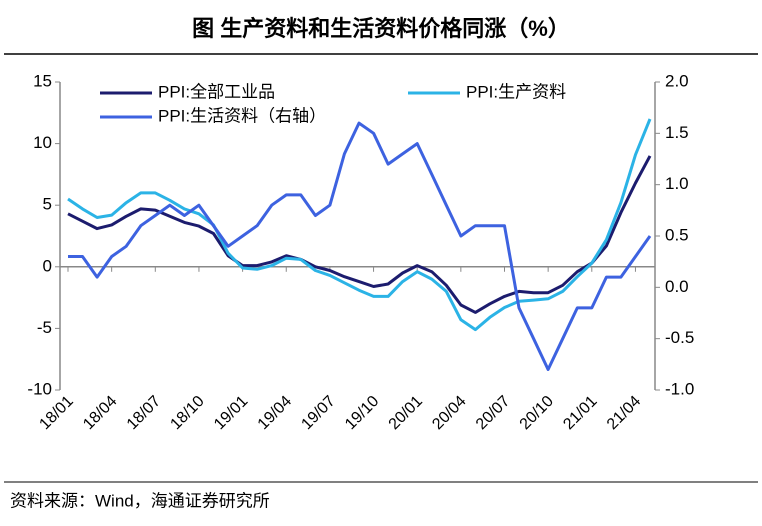 This screenshot has height=526, width=762. I want to click on x-tick-label: 21/01, so click(580, 413).